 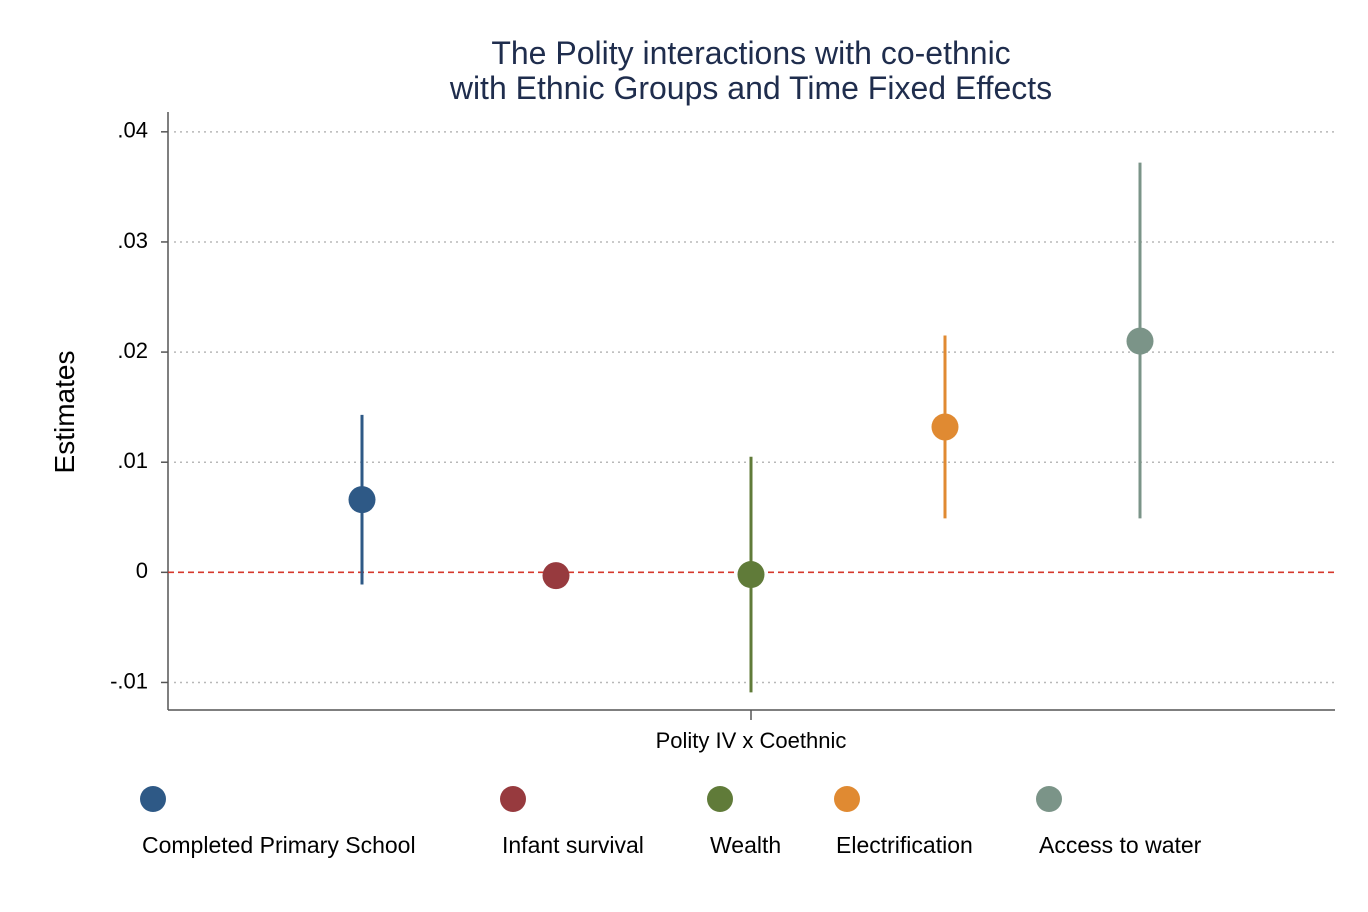 I want to click on chart-title-line-1: The Polity interactions with co-ethnic, so click(x=750, y=53).